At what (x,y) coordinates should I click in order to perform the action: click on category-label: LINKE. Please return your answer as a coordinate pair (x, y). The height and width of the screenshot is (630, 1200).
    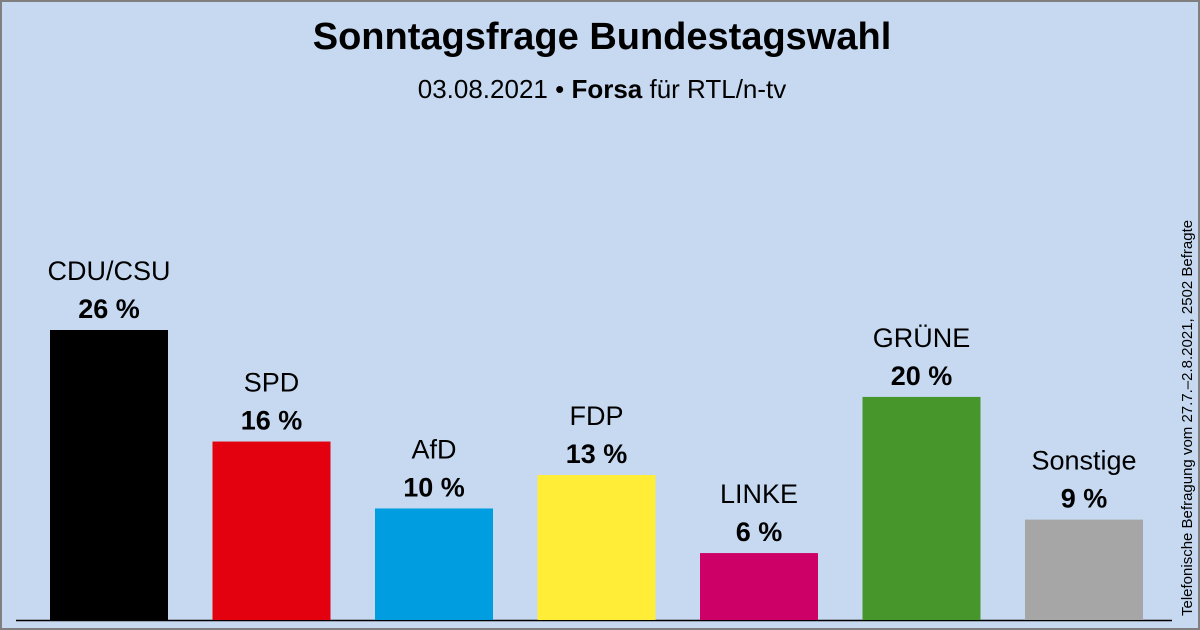
    Looking at the image, I should click on (759, 494).